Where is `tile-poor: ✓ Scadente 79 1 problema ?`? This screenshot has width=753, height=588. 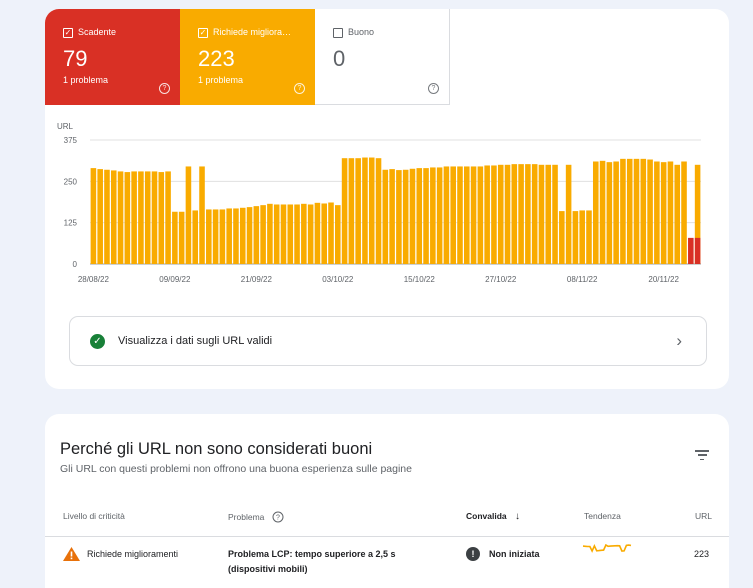 tile-poor: ✓ Scadente 79 1 problema ? is located at coordinates (112, 57).